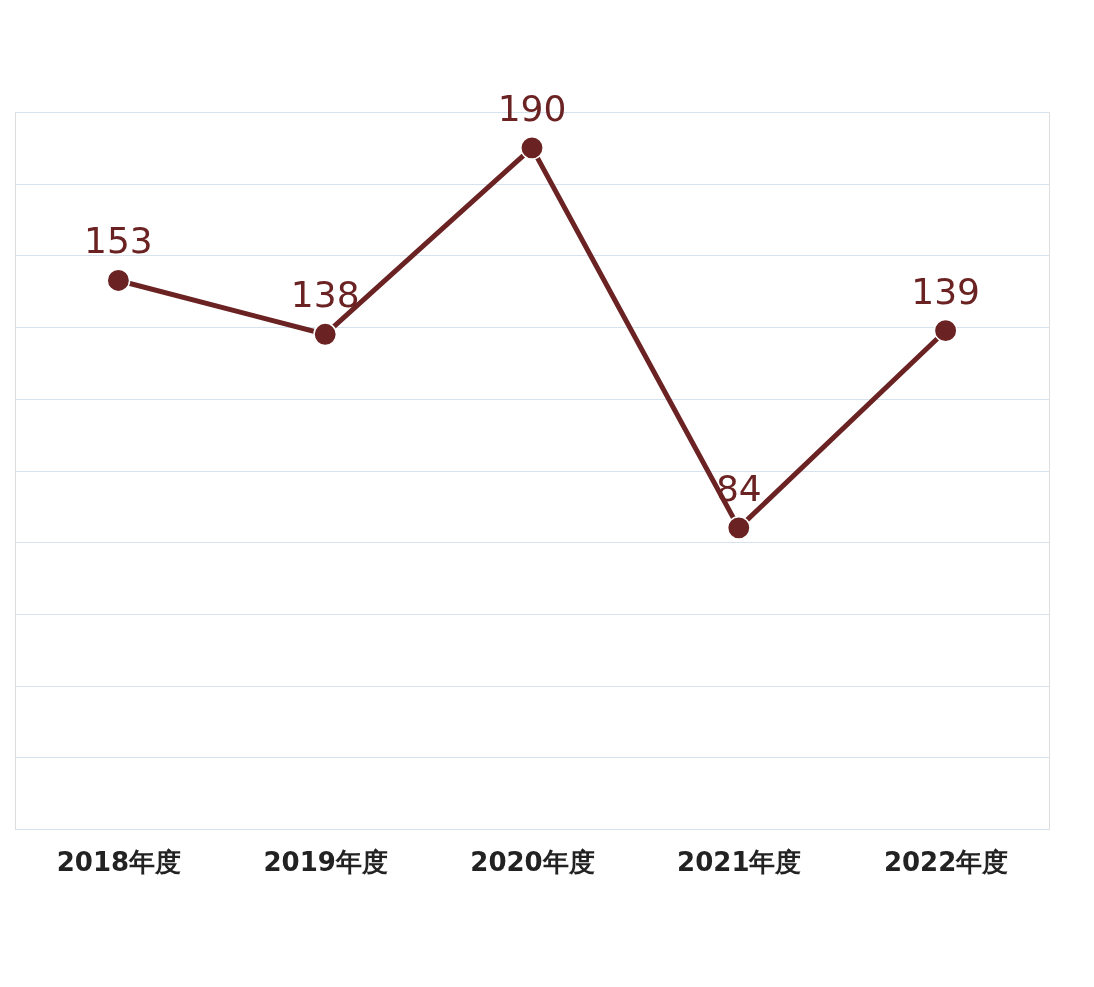  What do you see at coordinates (325, 295) in the screenshot?
I see `data-label: 138` at bounding box center [325, 295].